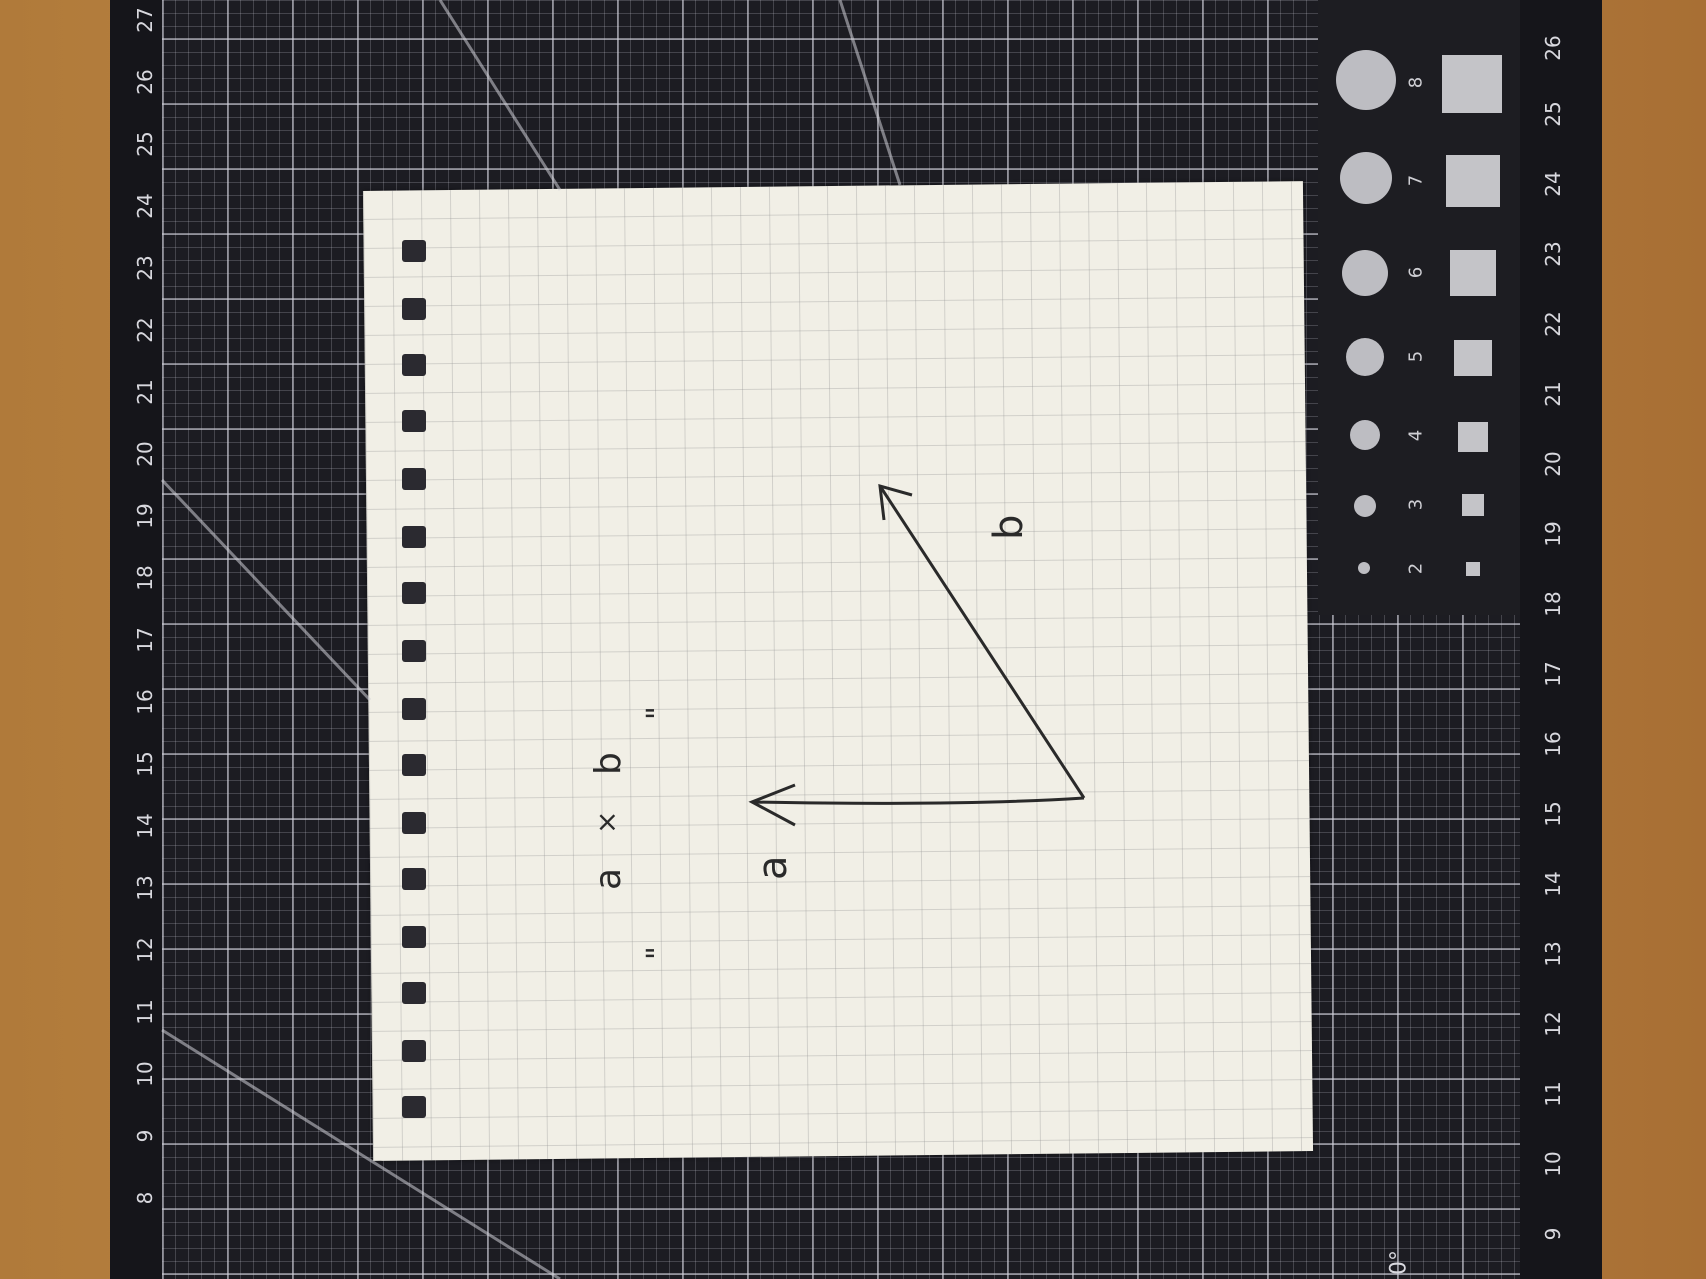 The image size is (1706, 1279). I want to click on template-size-label: 4, so click(1416, 435).